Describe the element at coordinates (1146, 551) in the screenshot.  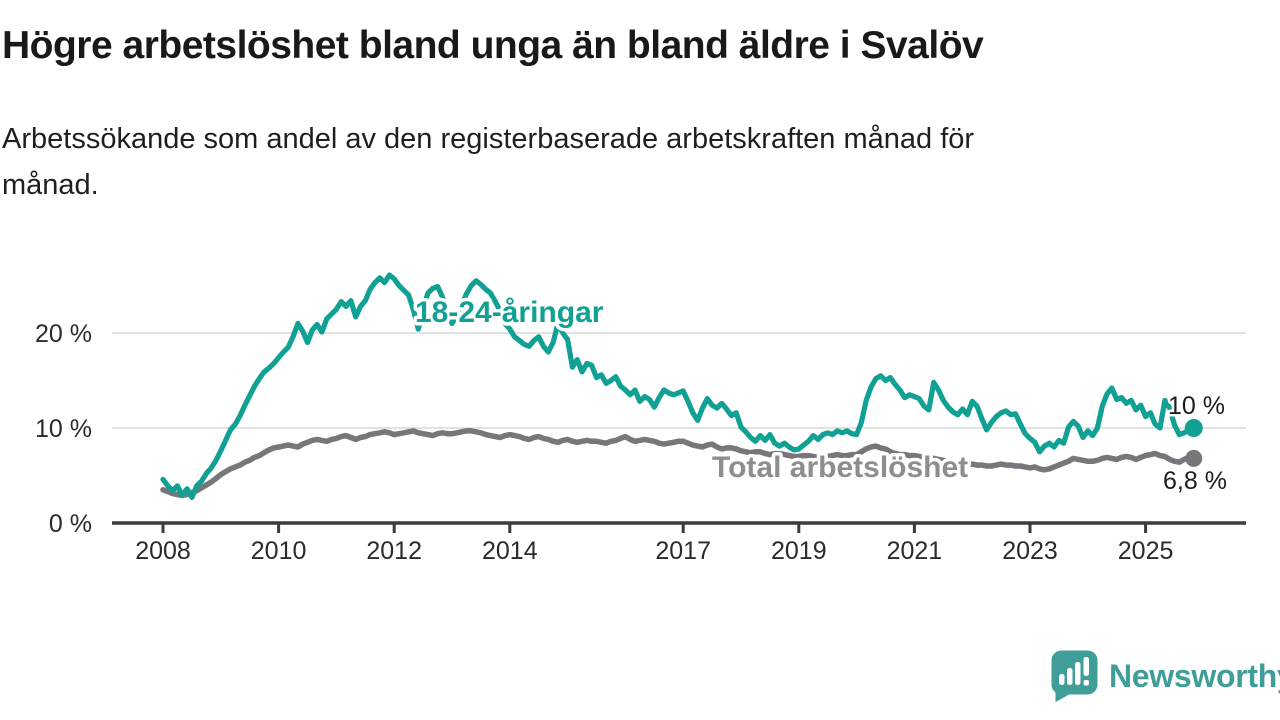
I see `x-tick-label: 2025` at that location.